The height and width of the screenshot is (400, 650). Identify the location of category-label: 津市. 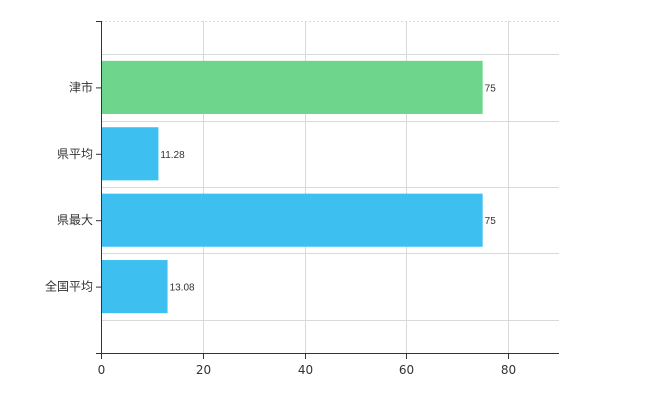
(81, 86).